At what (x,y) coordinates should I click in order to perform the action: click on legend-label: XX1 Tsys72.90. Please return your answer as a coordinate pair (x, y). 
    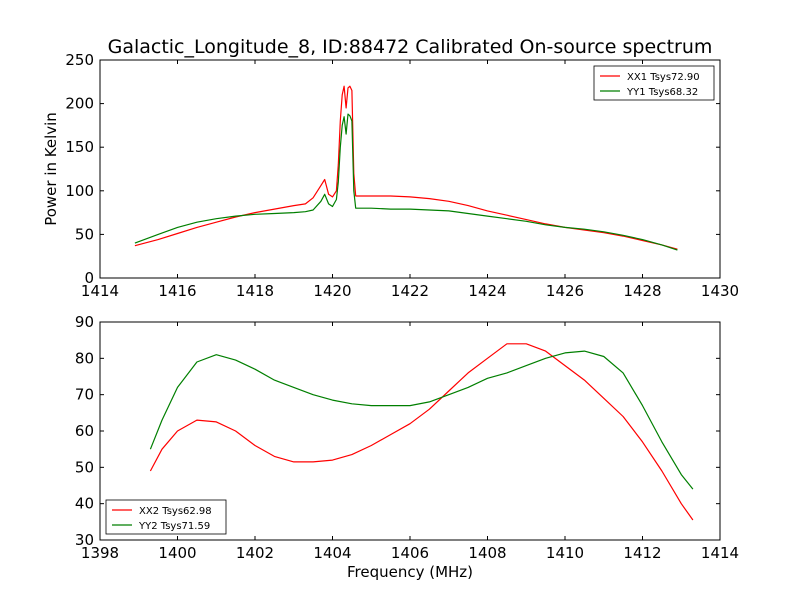
    Looking at the image, I should click on (663, 77).